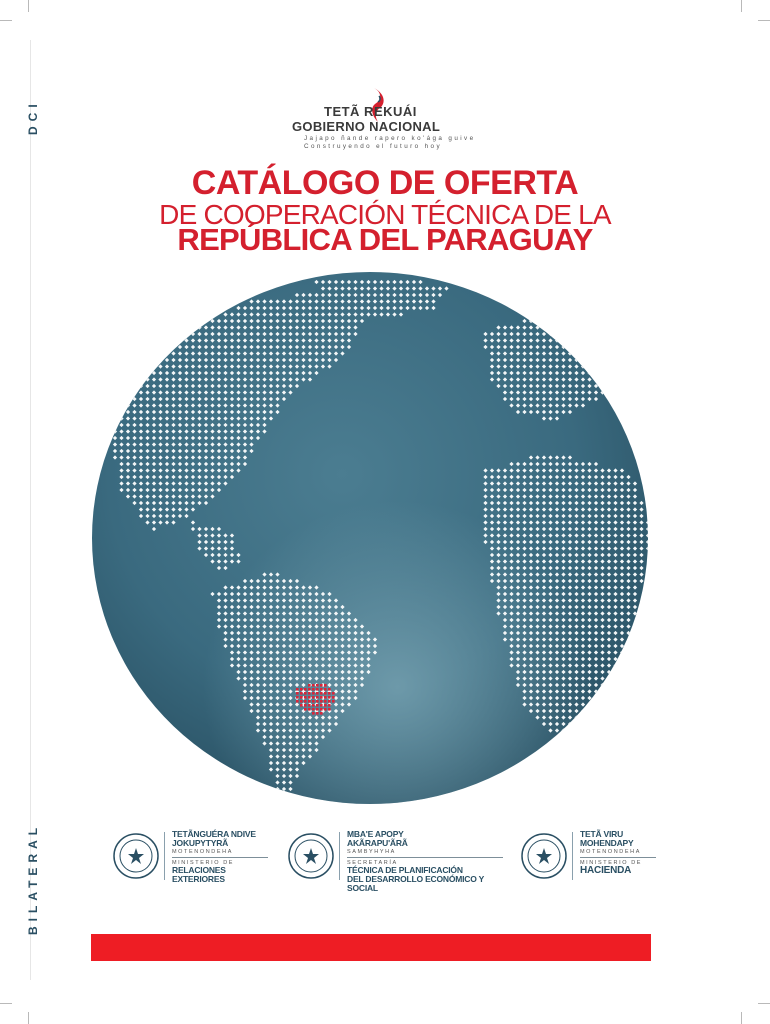 The width and height of the screenshot is (770, 1024). Describe the element at coordinates (200, 843) in the screenshot. I see `guarani-name-line2: JOKUPYTYRÃ` at that location.